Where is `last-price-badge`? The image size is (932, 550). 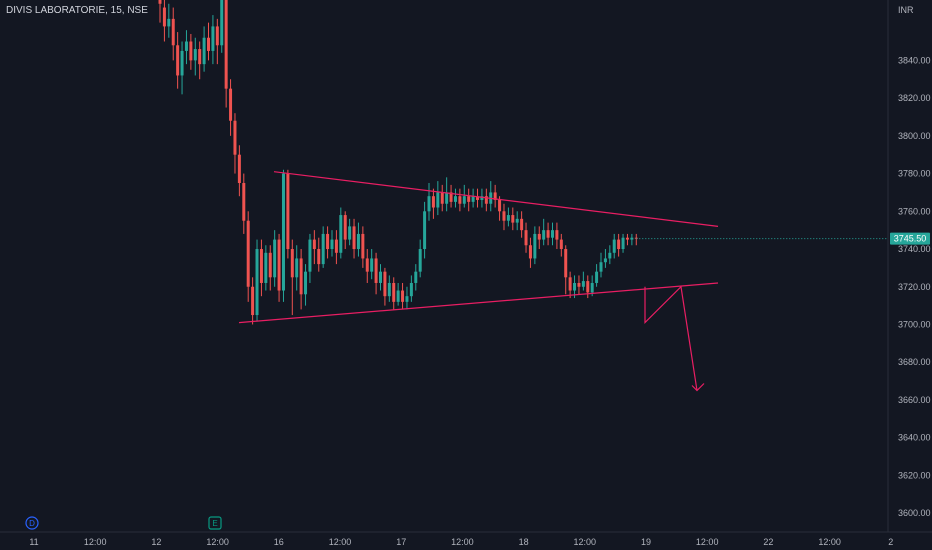
last-price-badge is located at coordinates (910, 238).